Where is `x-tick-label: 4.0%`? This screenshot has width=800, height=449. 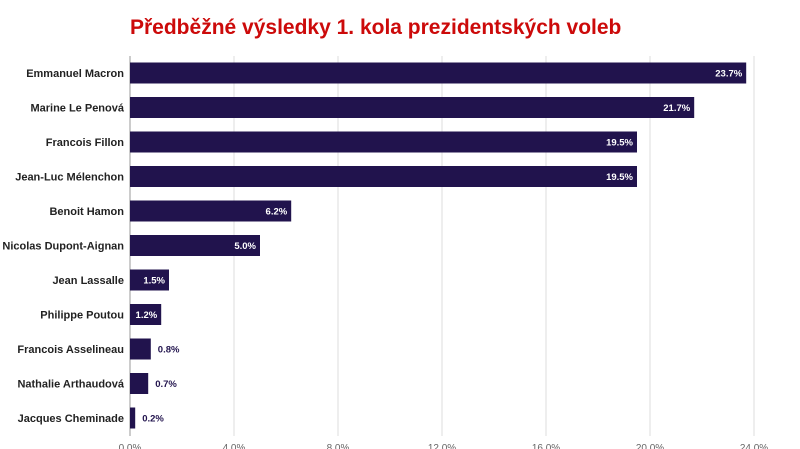 x-tick-label: 4.0% is located at coordinates (234, 446).